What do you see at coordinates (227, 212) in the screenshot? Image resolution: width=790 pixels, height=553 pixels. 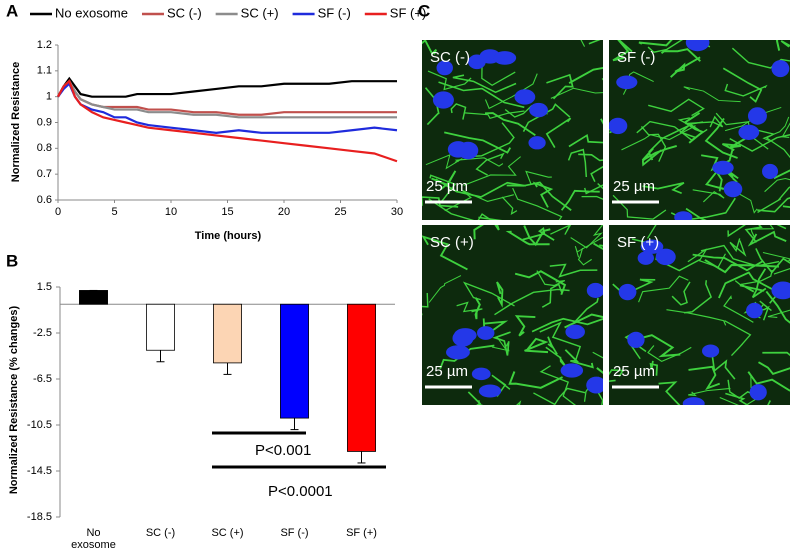 I see `x-tick-label: 15` at bounding box center [227, 212].